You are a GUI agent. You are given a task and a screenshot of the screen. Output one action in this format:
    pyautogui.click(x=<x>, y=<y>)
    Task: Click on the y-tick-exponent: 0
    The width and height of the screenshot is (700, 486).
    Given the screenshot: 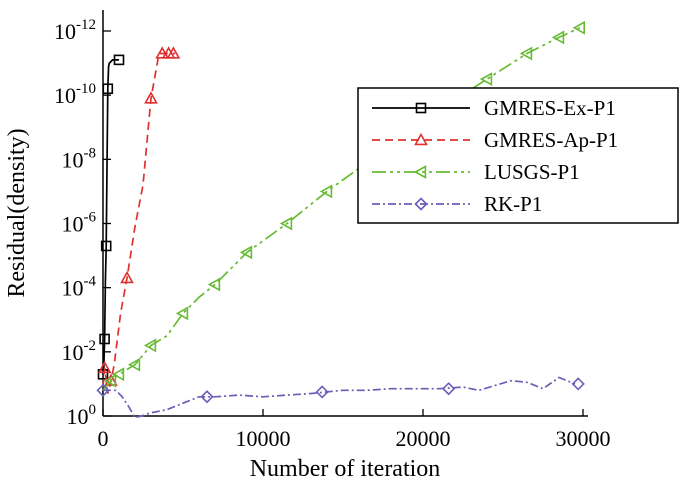 What is the action you would take?
    pyautogui.click(x=93, y=410)
    